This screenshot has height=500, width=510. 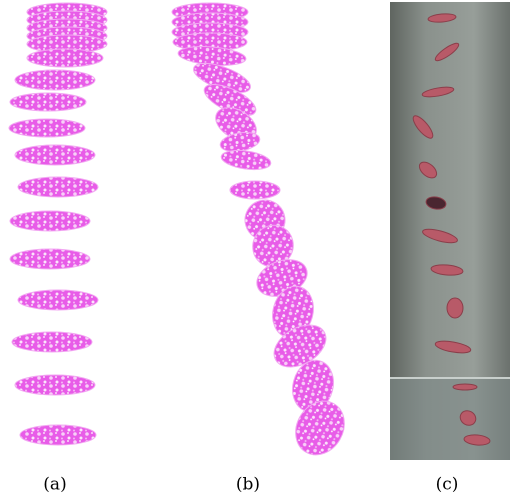 I want to click on panel-label: (a), so click(x=54, y=485).